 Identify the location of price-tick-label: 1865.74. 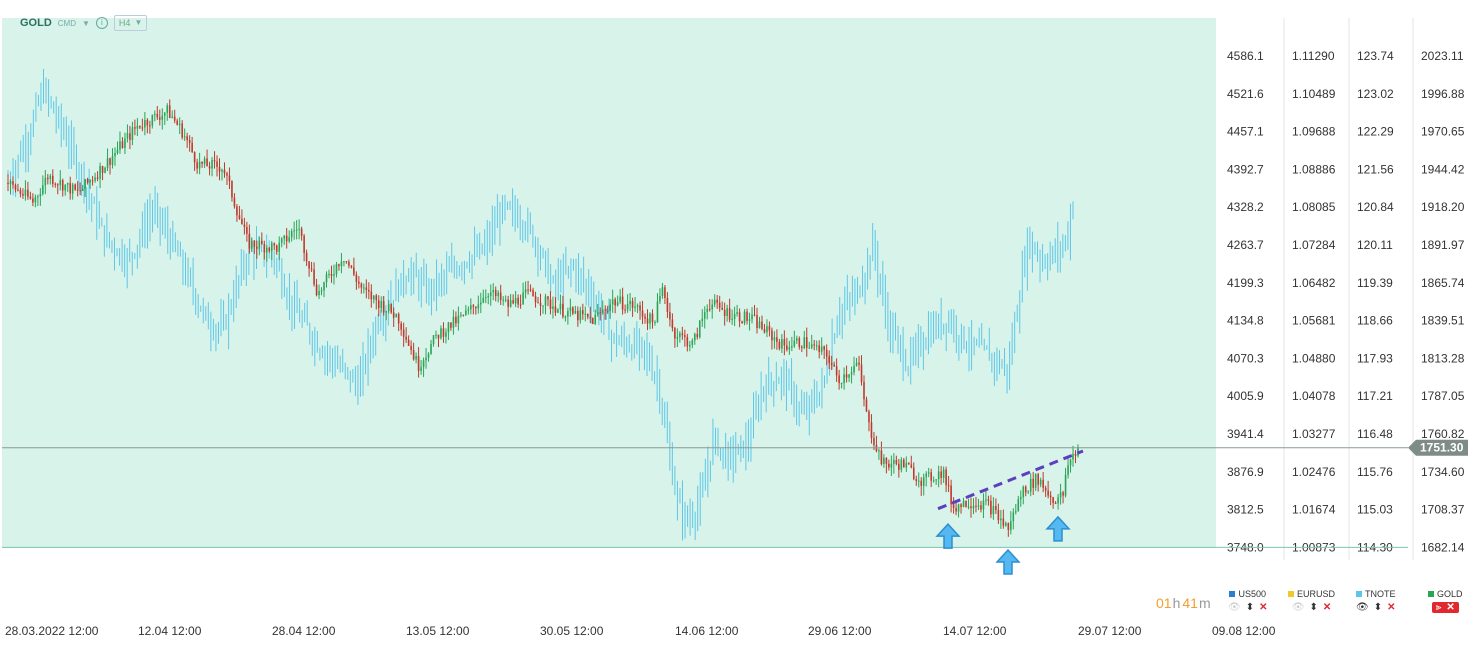
(1443, 283).